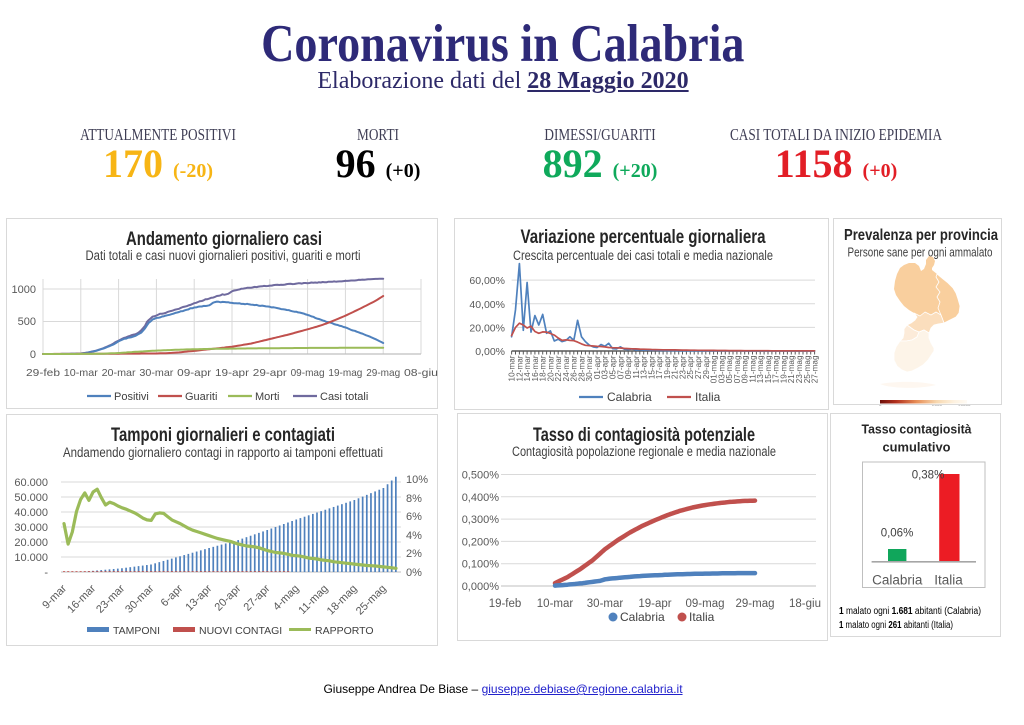 This screenshot has height=725, width=1024. What do you see at coordinates (768, 369) in the screenshot?
I see `svg-text: 15-mag` at bounding box center [768, 369].